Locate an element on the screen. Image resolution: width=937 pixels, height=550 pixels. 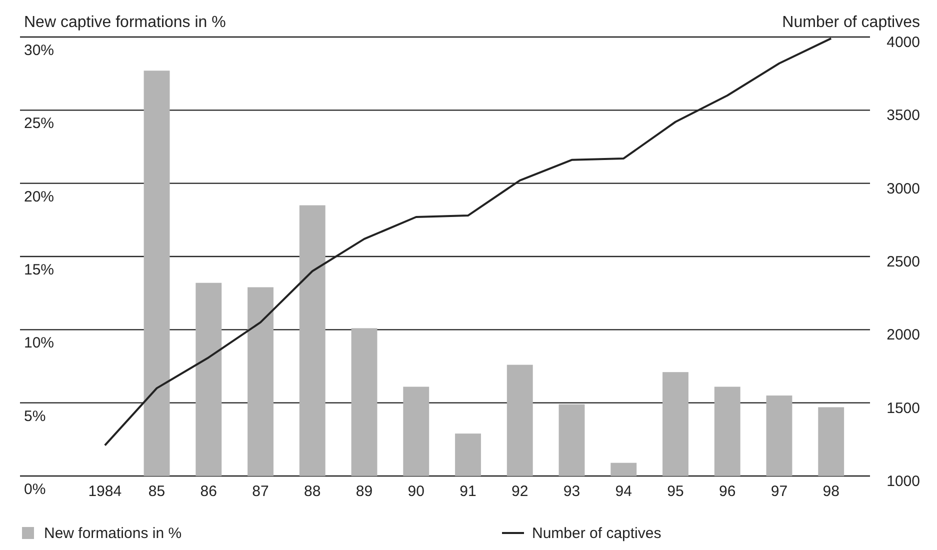
x-tick-label: 93 is located at coordinates (571, 491).